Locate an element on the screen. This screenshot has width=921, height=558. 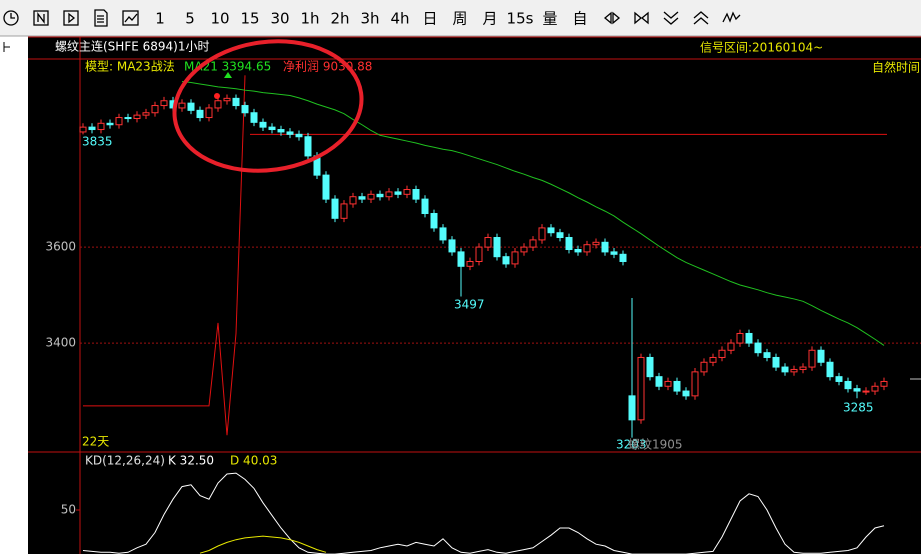
chart-glyph is located at coordinates (131, 18).